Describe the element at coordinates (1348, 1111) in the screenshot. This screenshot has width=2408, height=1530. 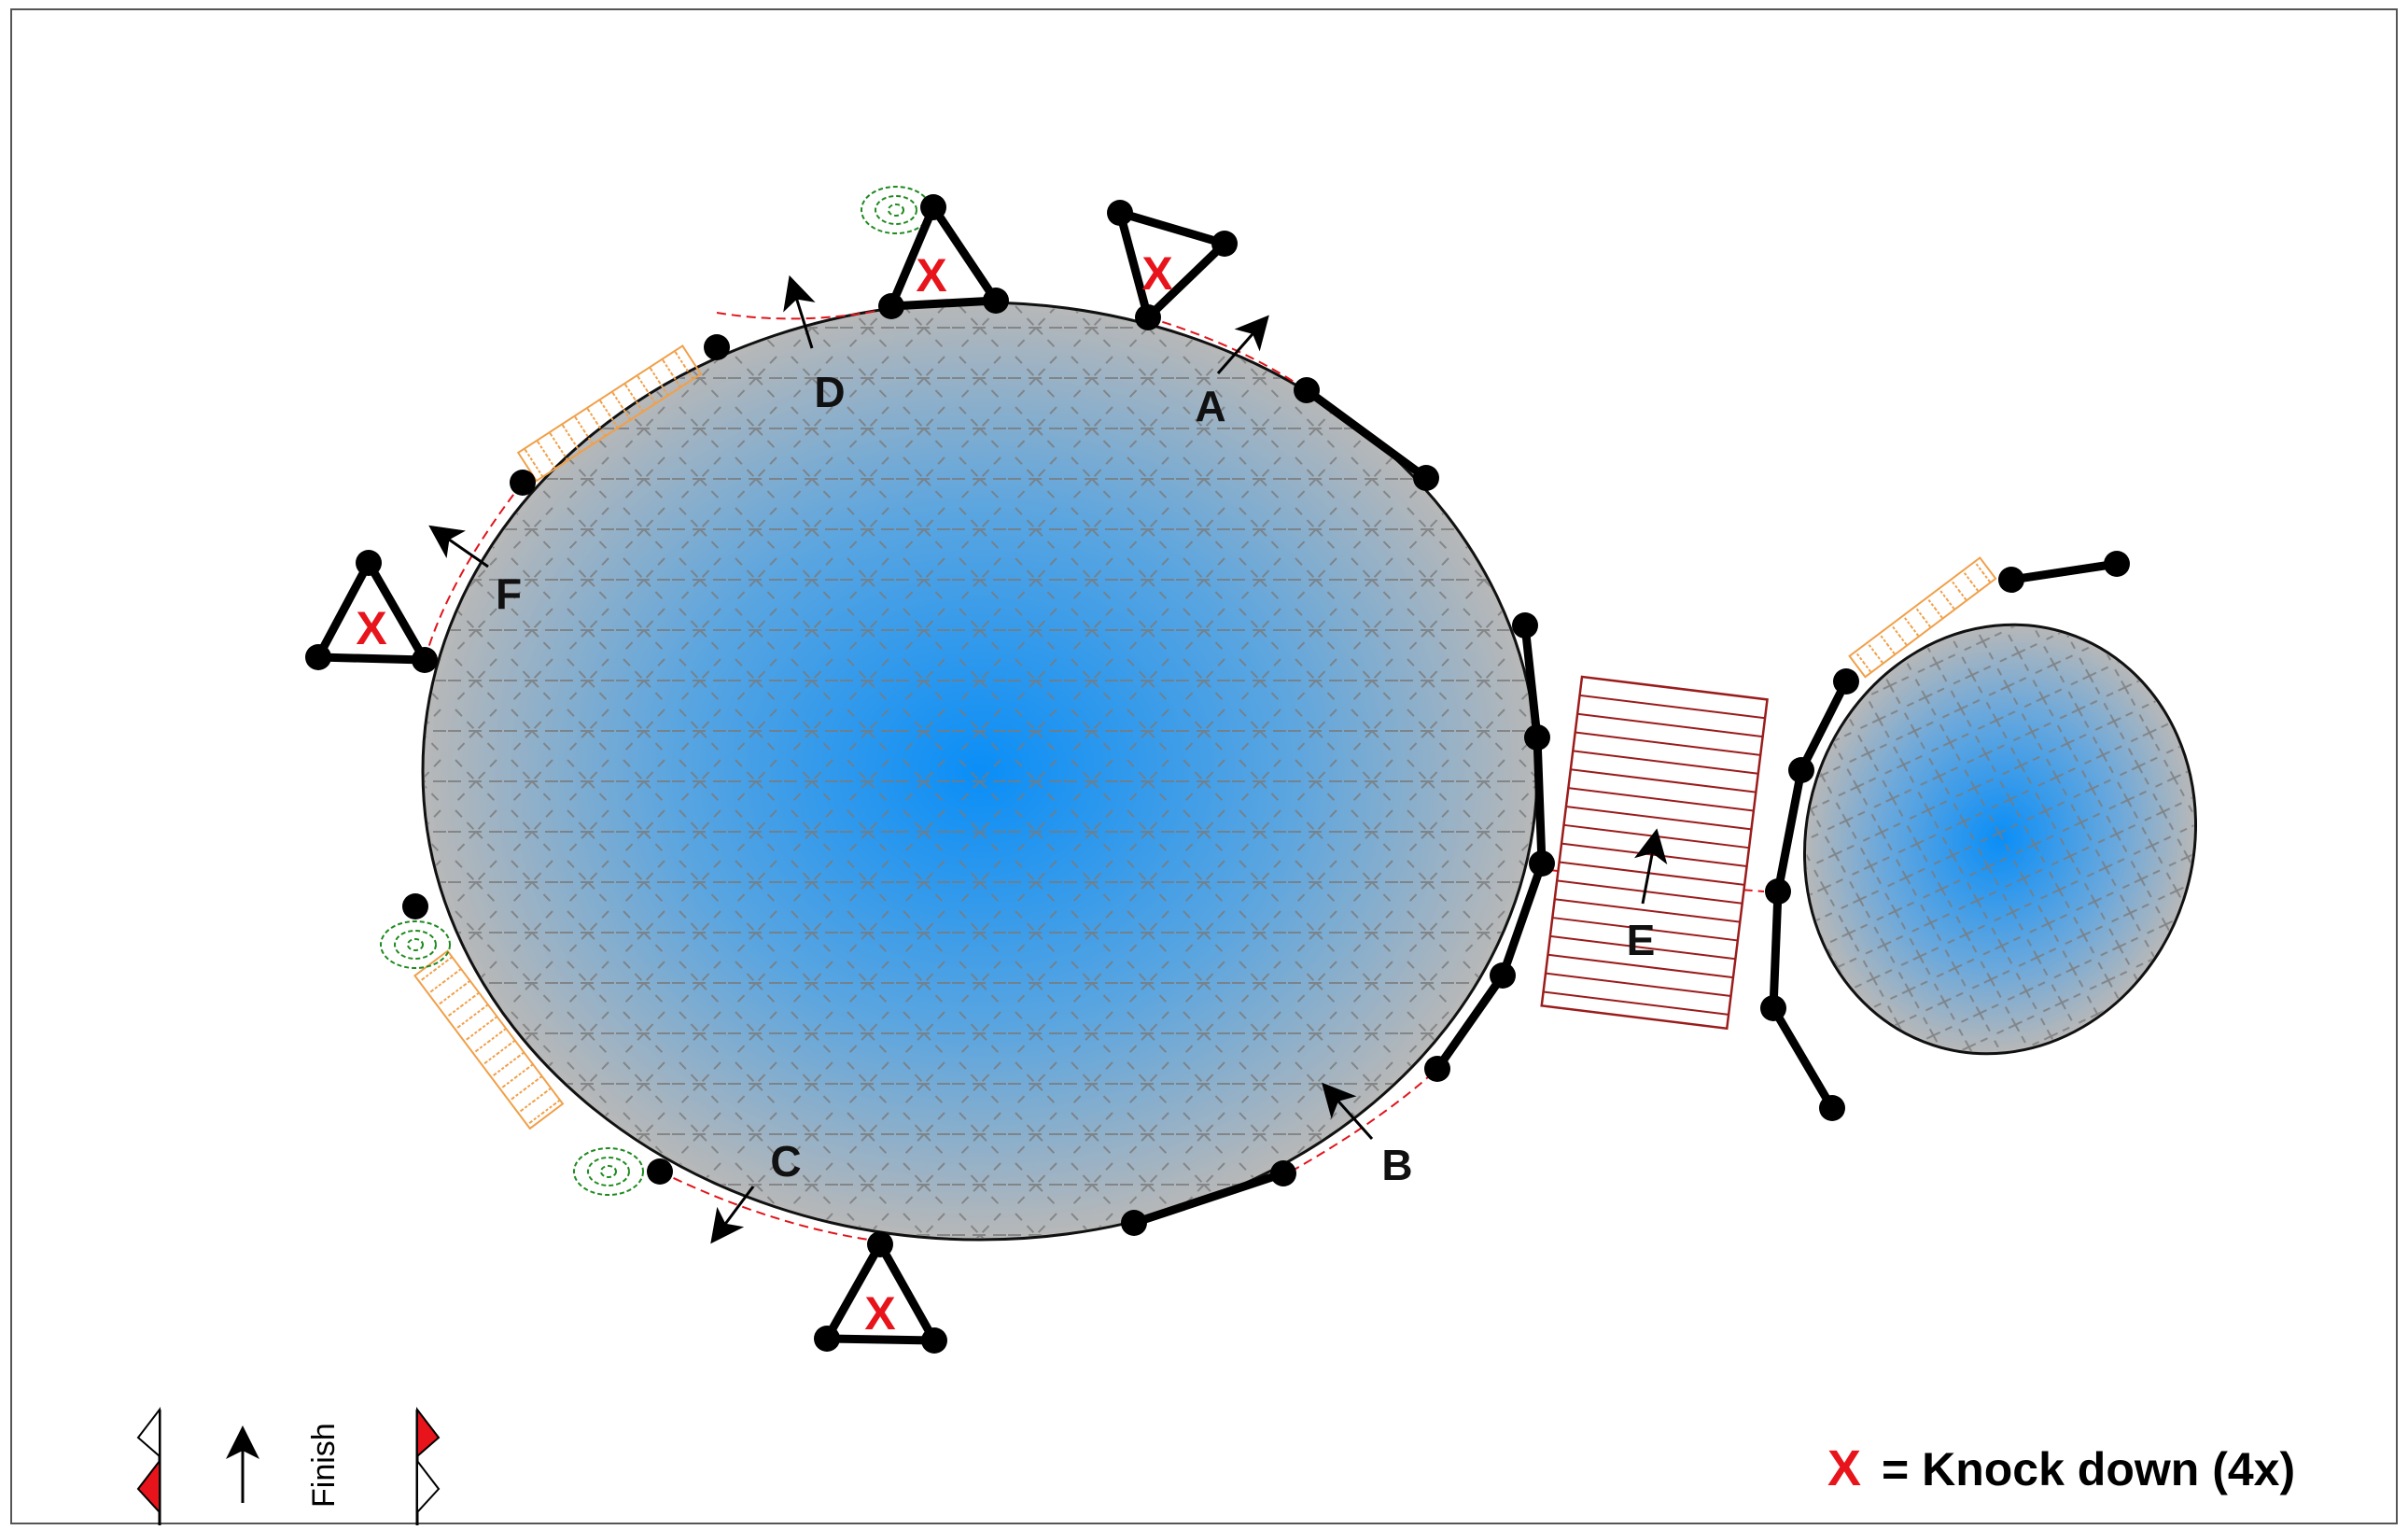
I see `arrow-b` at that location.